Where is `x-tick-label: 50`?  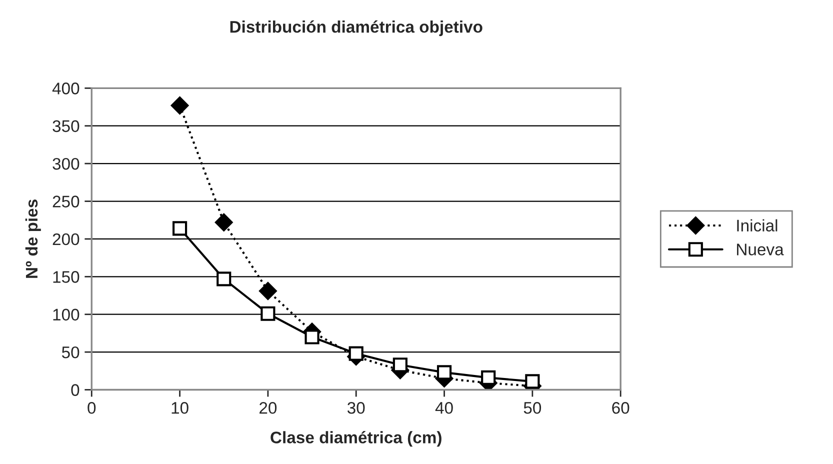 x-tick-label: 50 is located at coordinates (533, 408).